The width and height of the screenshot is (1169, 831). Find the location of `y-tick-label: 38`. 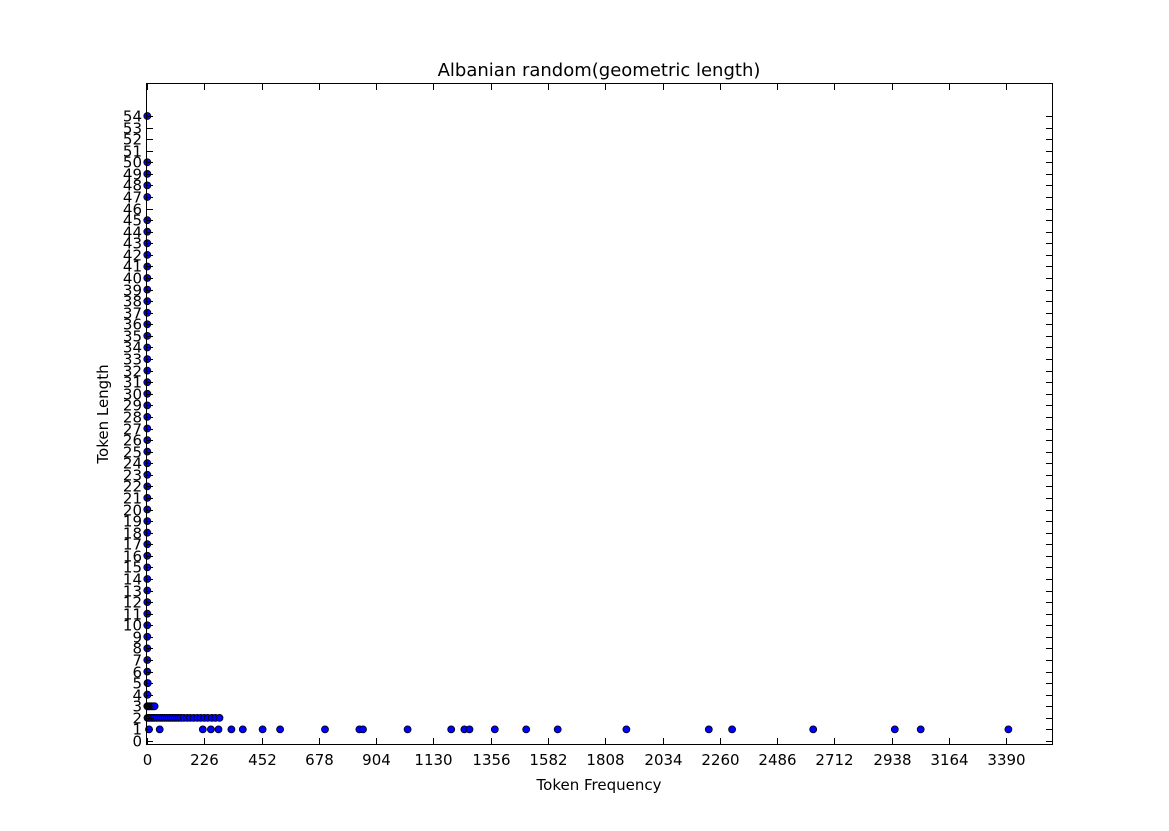

y-tick-label: 38 is located at coordinates (132, 302).